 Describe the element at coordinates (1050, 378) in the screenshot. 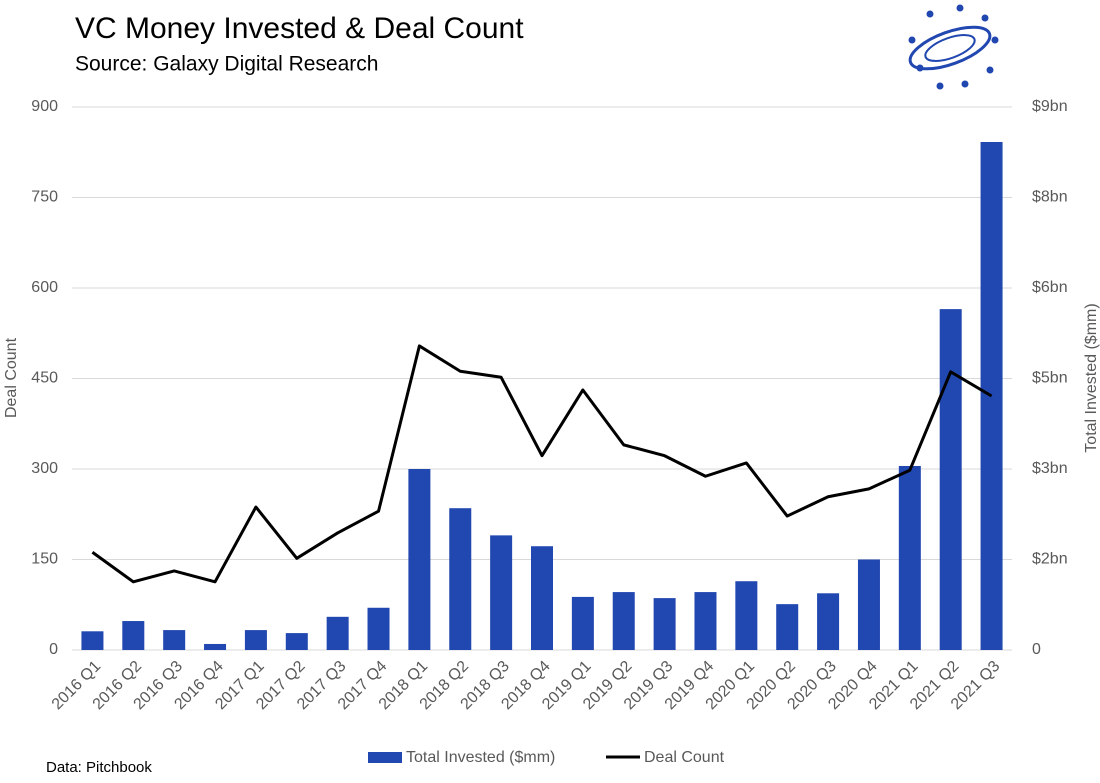

I see `y2-tick-label: $5bn` at that location.